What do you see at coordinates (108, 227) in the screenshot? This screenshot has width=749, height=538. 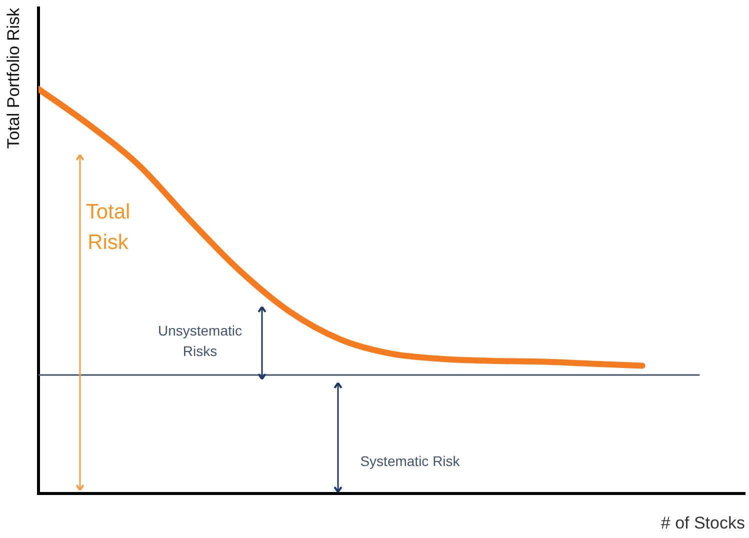 I see `annotation: Total Risk` at bounding box center [108, 227].